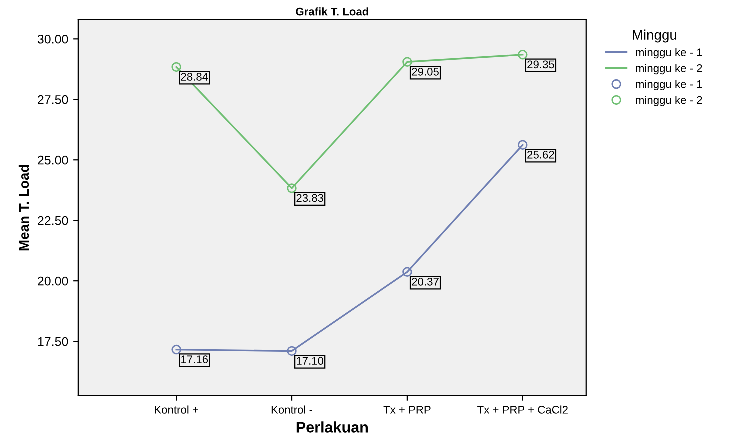  I want to click on y-axis-title: Mean T. Load, so click(24, 208).